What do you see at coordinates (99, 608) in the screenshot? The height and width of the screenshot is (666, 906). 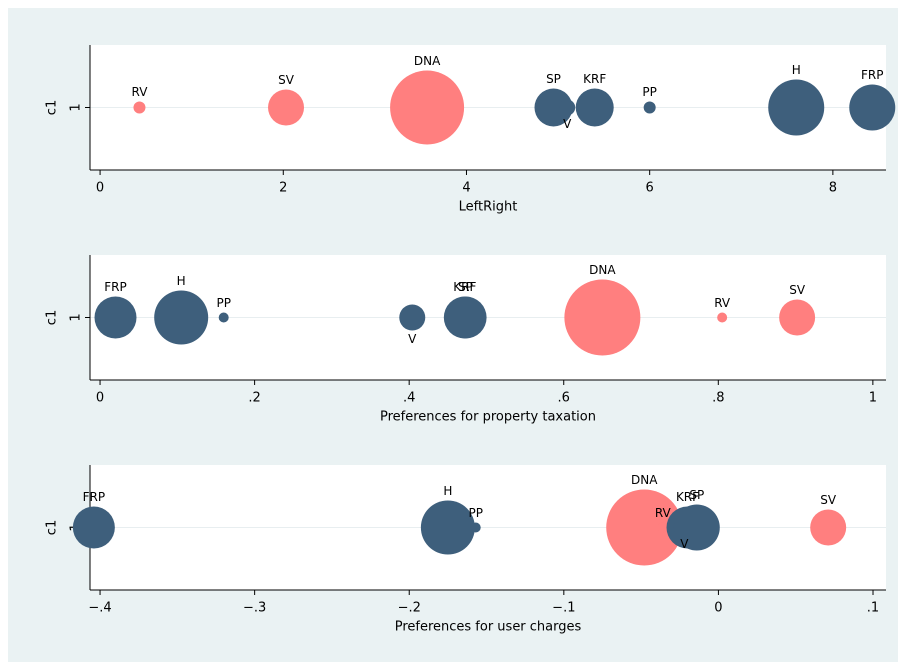 I see `x-tick-label: −.4` at bounding box center [99, 608].